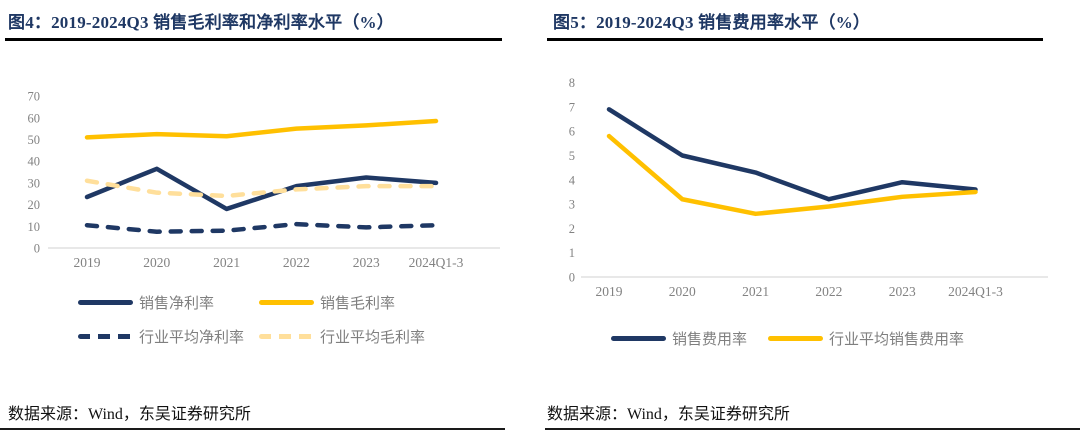 Image resolution: width=1080 pixels, height=435 pixels. I want to click on figure5-title-rule, so click(795, 39).